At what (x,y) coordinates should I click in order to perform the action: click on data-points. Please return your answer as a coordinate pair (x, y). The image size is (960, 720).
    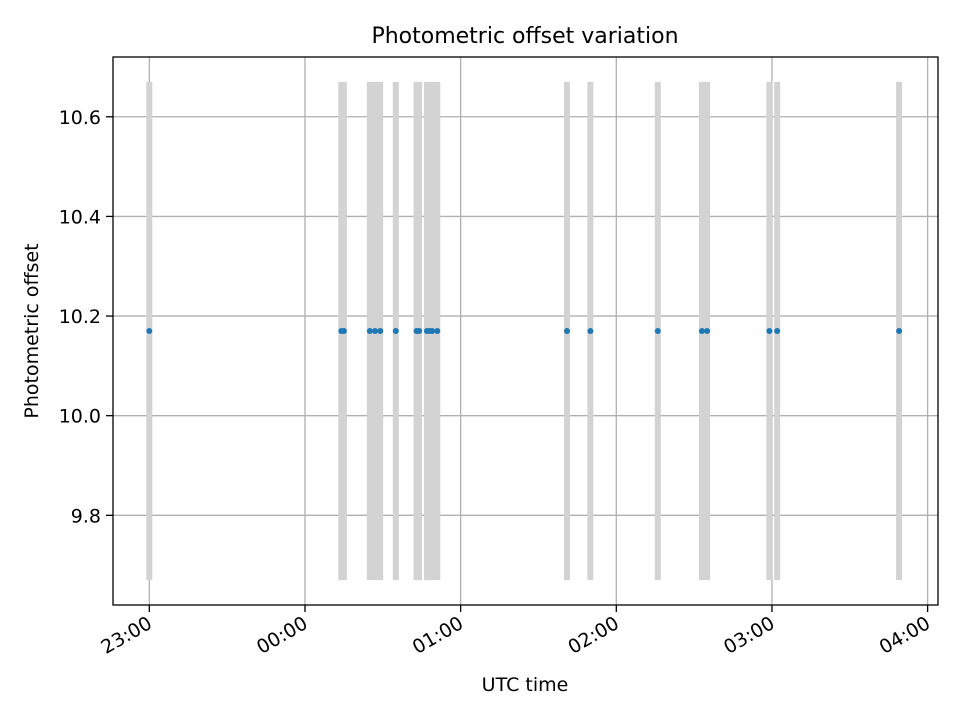
    Looking at the image, I should click on (524, 331).